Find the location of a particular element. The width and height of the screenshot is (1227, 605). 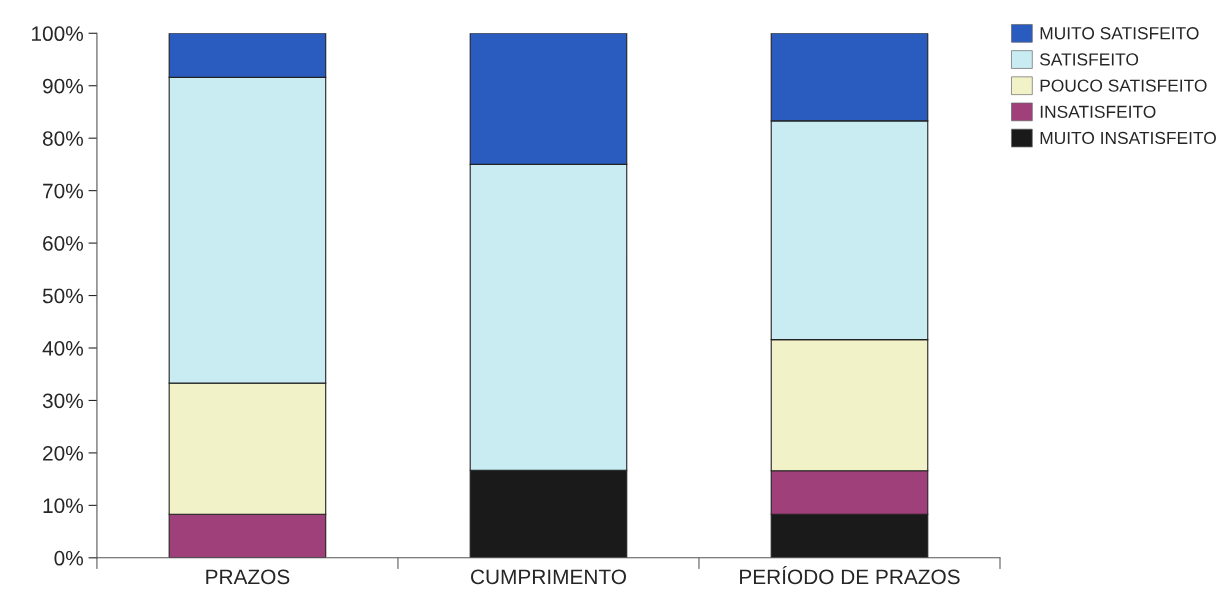

legend-label: MUITO INSATISFEITO is located at coordinates (1128, 138).